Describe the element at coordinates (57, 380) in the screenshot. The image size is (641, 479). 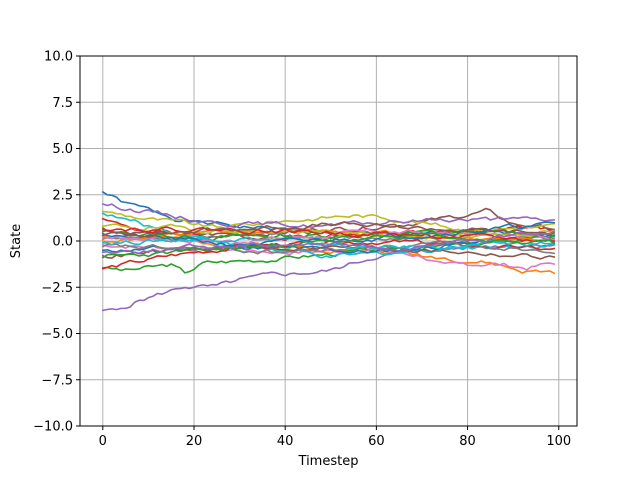
I see `y-tick-label: −7.5` at that location.